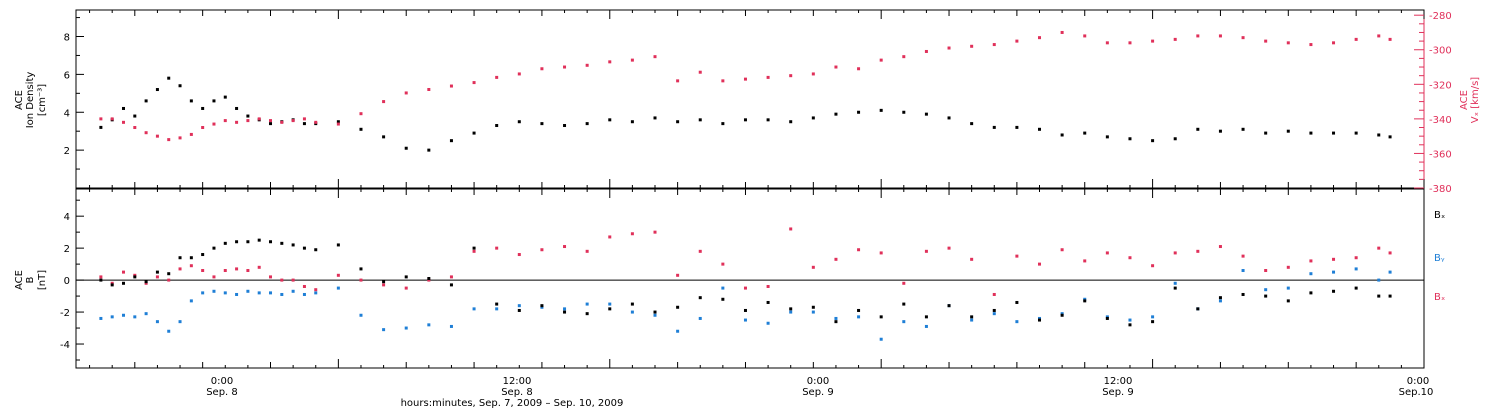  I want to click on field-y-tick-label: 2, so click(67, 249).